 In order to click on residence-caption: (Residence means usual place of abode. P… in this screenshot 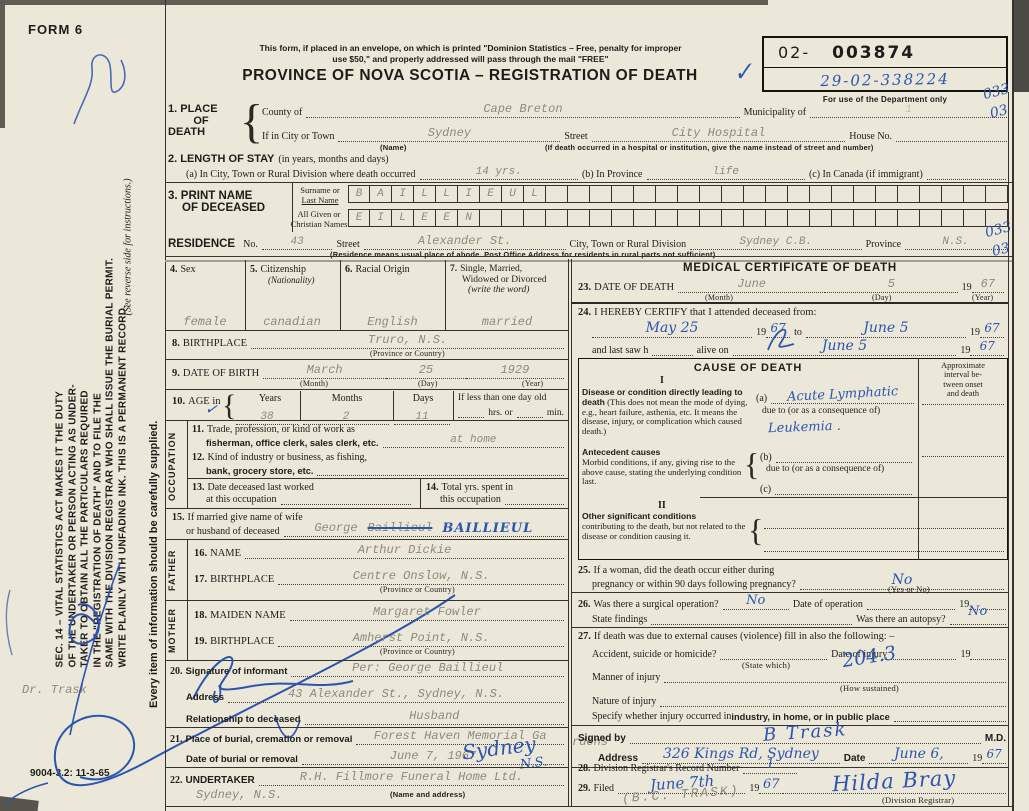, I will do `click(523, 254)`.